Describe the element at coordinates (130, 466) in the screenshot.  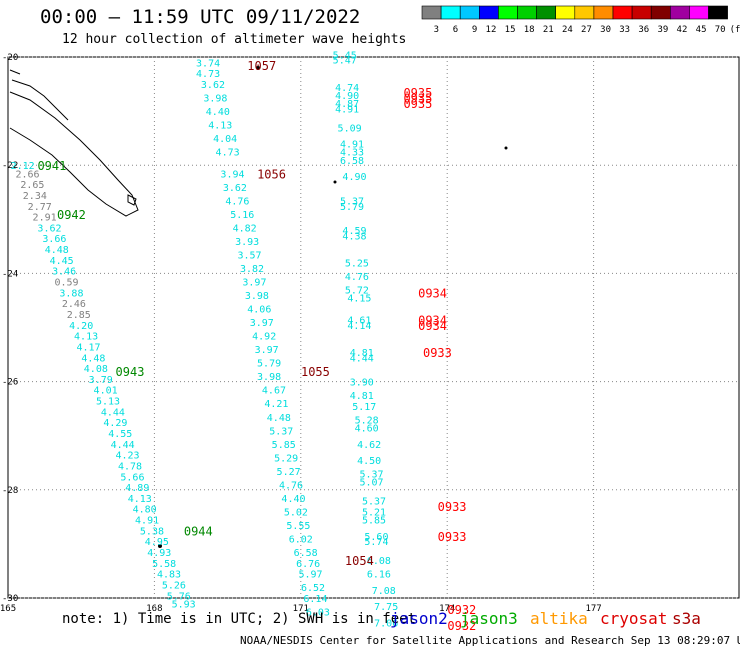
I see `wave-height-value: 4.78` at that location.